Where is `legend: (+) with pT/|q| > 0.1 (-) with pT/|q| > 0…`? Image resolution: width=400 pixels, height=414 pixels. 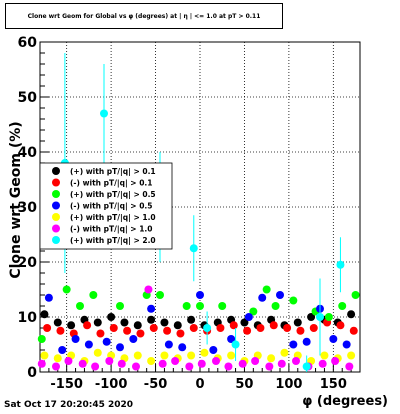
legend: (+) with pT/|q| > 0.1 (-) with pT/|q| > 0… is located at coordinates (106, 206).